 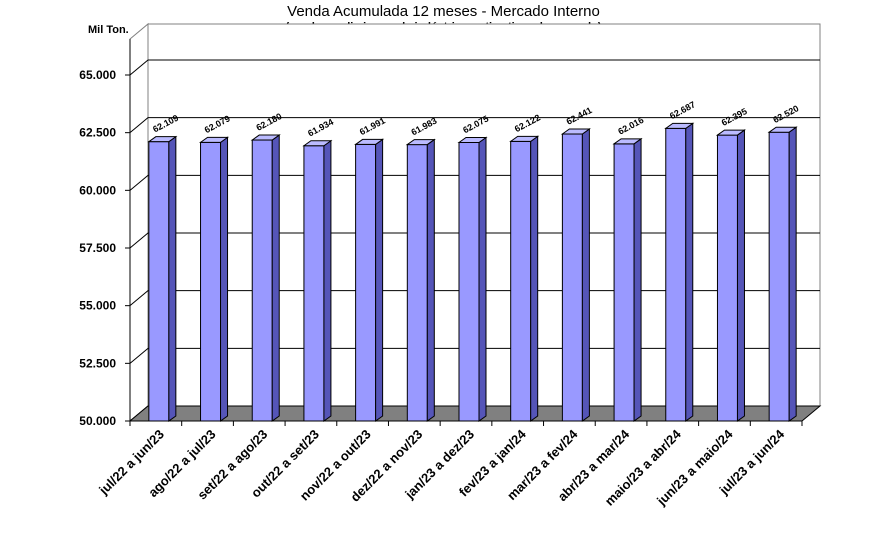 What do you see at coordinates (97, 306) in the screenshot?
I see `y-tick-label: 55.000` at bounding box center [97, 306].